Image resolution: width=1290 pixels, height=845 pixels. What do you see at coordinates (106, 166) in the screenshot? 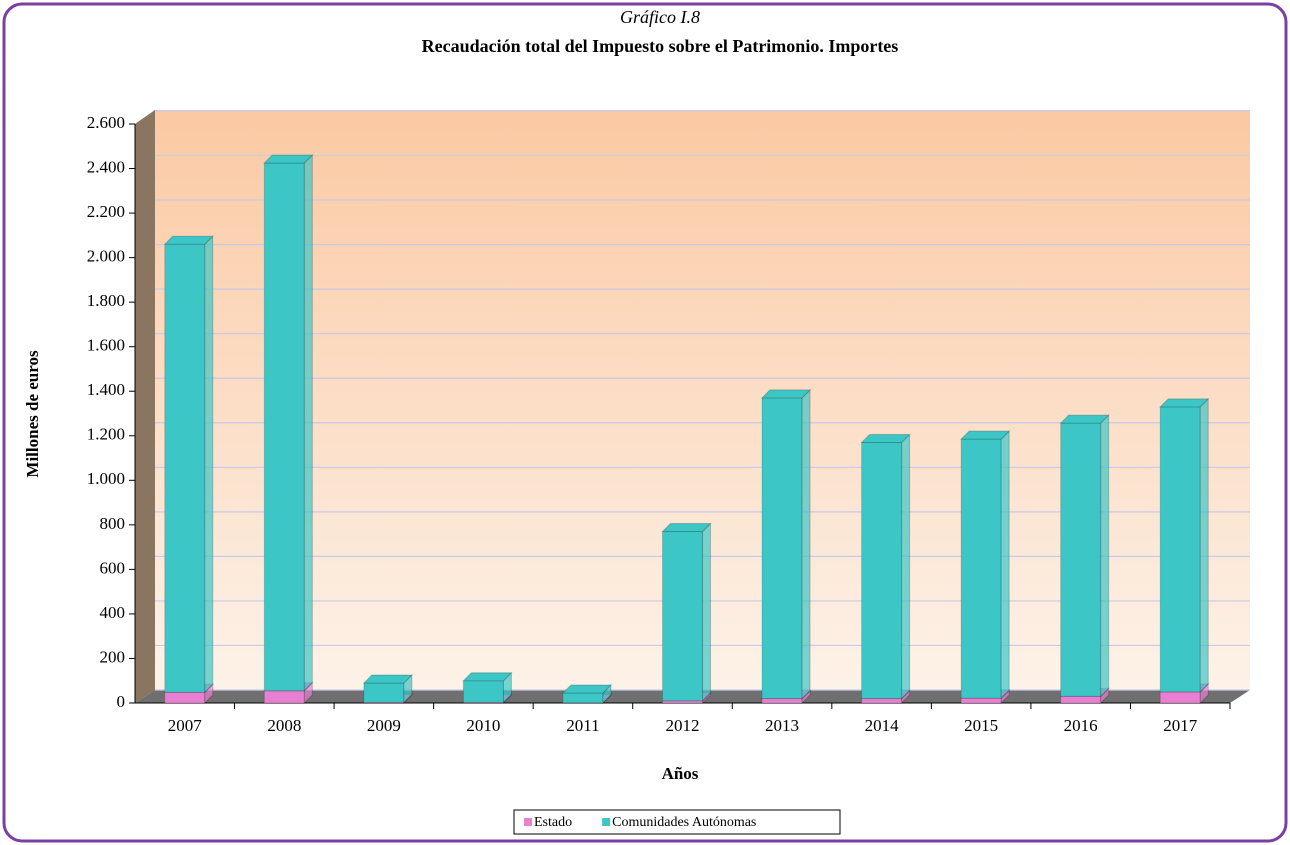
I see `y-tick-label: 2.400` at bounding box center [106, 166].